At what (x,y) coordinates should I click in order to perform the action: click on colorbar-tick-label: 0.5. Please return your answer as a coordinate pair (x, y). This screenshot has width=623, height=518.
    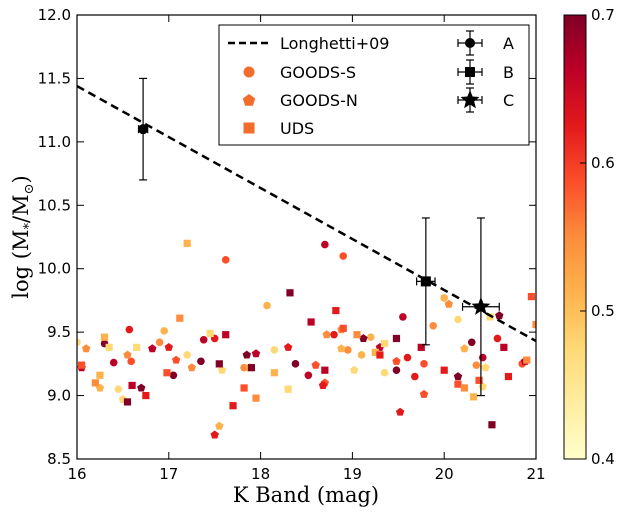
    Looking at the image, I should click on (603, 311).